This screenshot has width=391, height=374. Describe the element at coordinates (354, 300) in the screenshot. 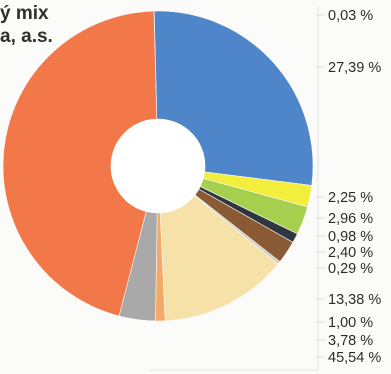

I see `slice-label-7: 13,38 %` at that location.